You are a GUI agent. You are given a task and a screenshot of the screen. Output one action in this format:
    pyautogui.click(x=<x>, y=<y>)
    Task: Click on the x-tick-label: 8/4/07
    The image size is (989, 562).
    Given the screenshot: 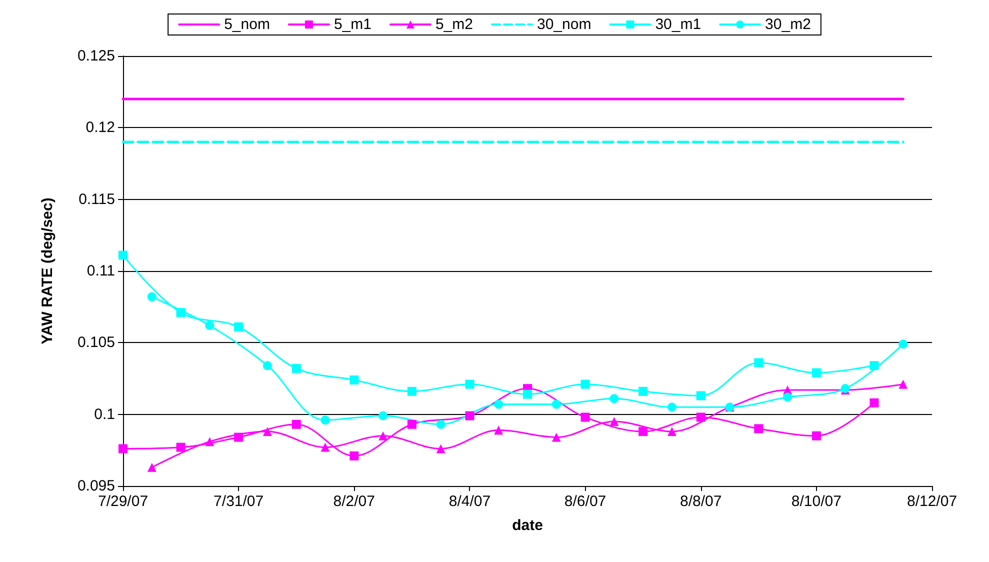 What is the action you would take?
    pyautogui.click(x=469, y=501)
    